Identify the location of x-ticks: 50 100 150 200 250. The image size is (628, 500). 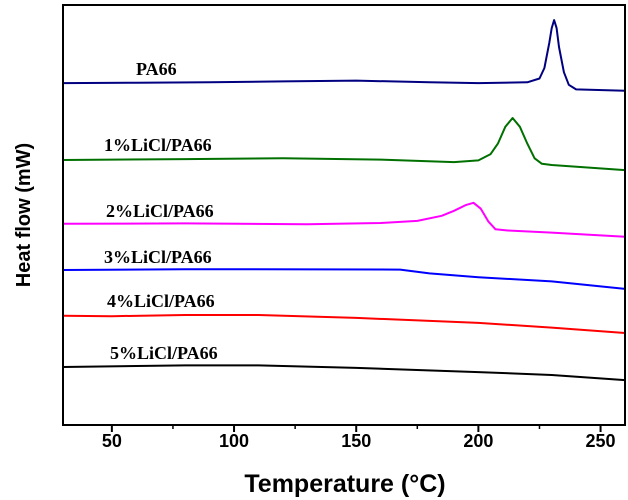
(359, 438).